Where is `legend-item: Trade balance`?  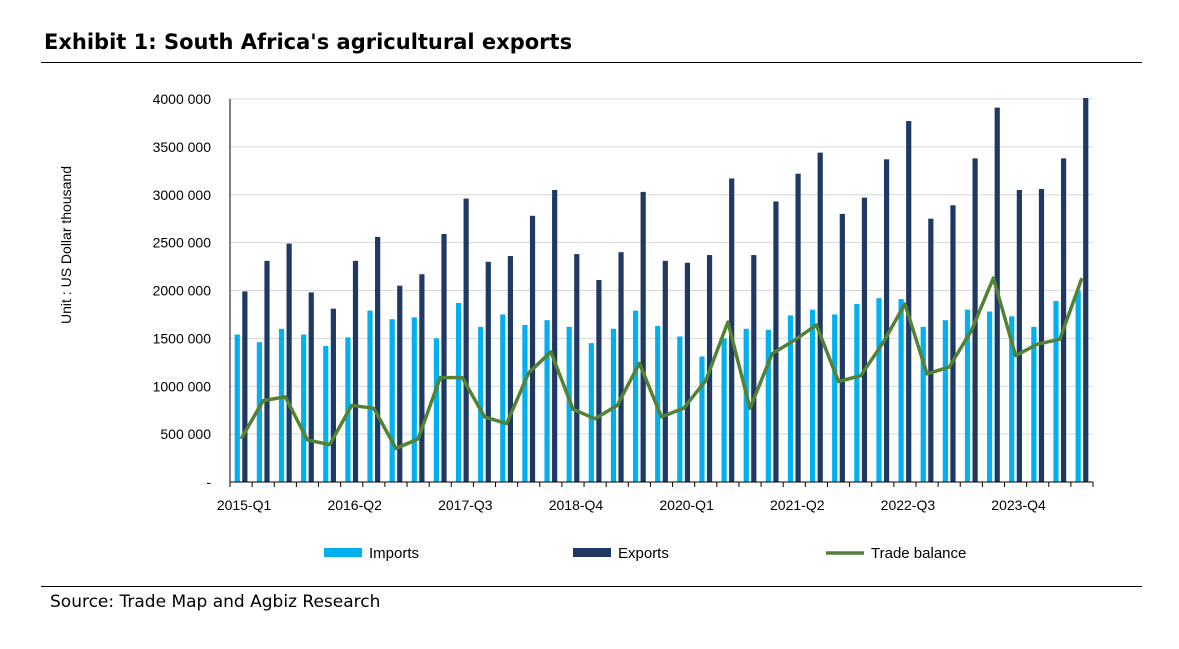
legend-item: Trade balance is located at coordinates (896, 553).